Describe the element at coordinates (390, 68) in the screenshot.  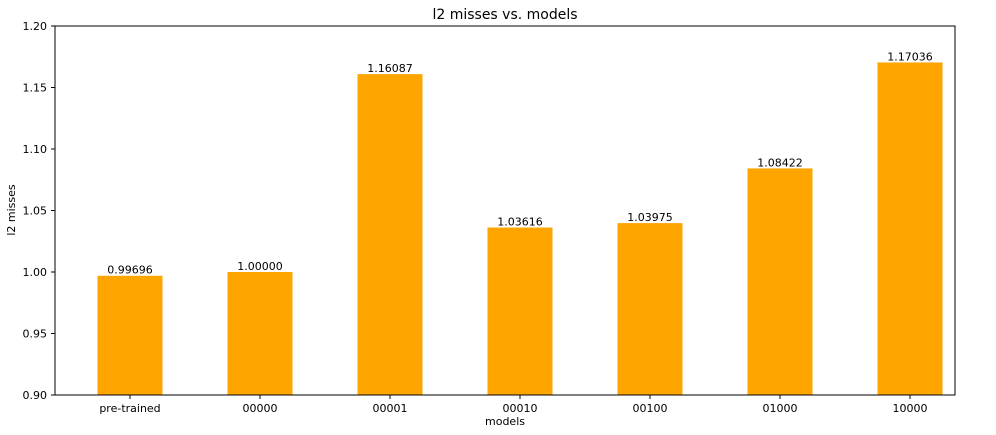
I see `data-label-00001: 1.16087` at that location.